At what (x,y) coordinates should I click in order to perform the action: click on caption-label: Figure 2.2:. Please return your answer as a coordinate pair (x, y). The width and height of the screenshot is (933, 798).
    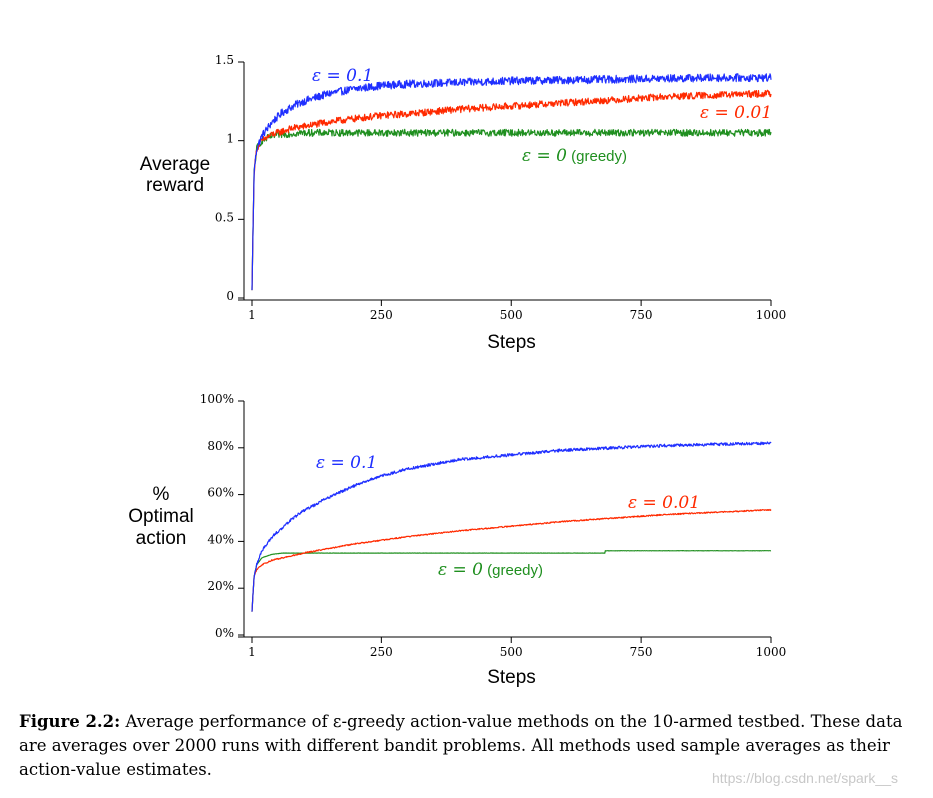
    Looking at the image, I should click on (70, 721).